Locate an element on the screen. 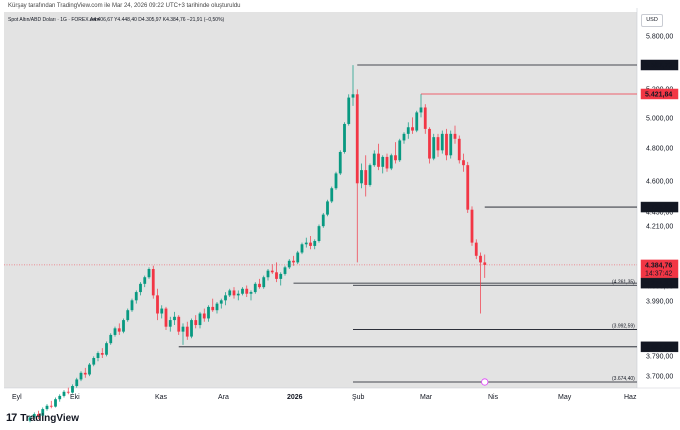 The width and height of the screenshot is (680, 430). price-badge-label: 4.735,85 is located at coordinates (658, 208).